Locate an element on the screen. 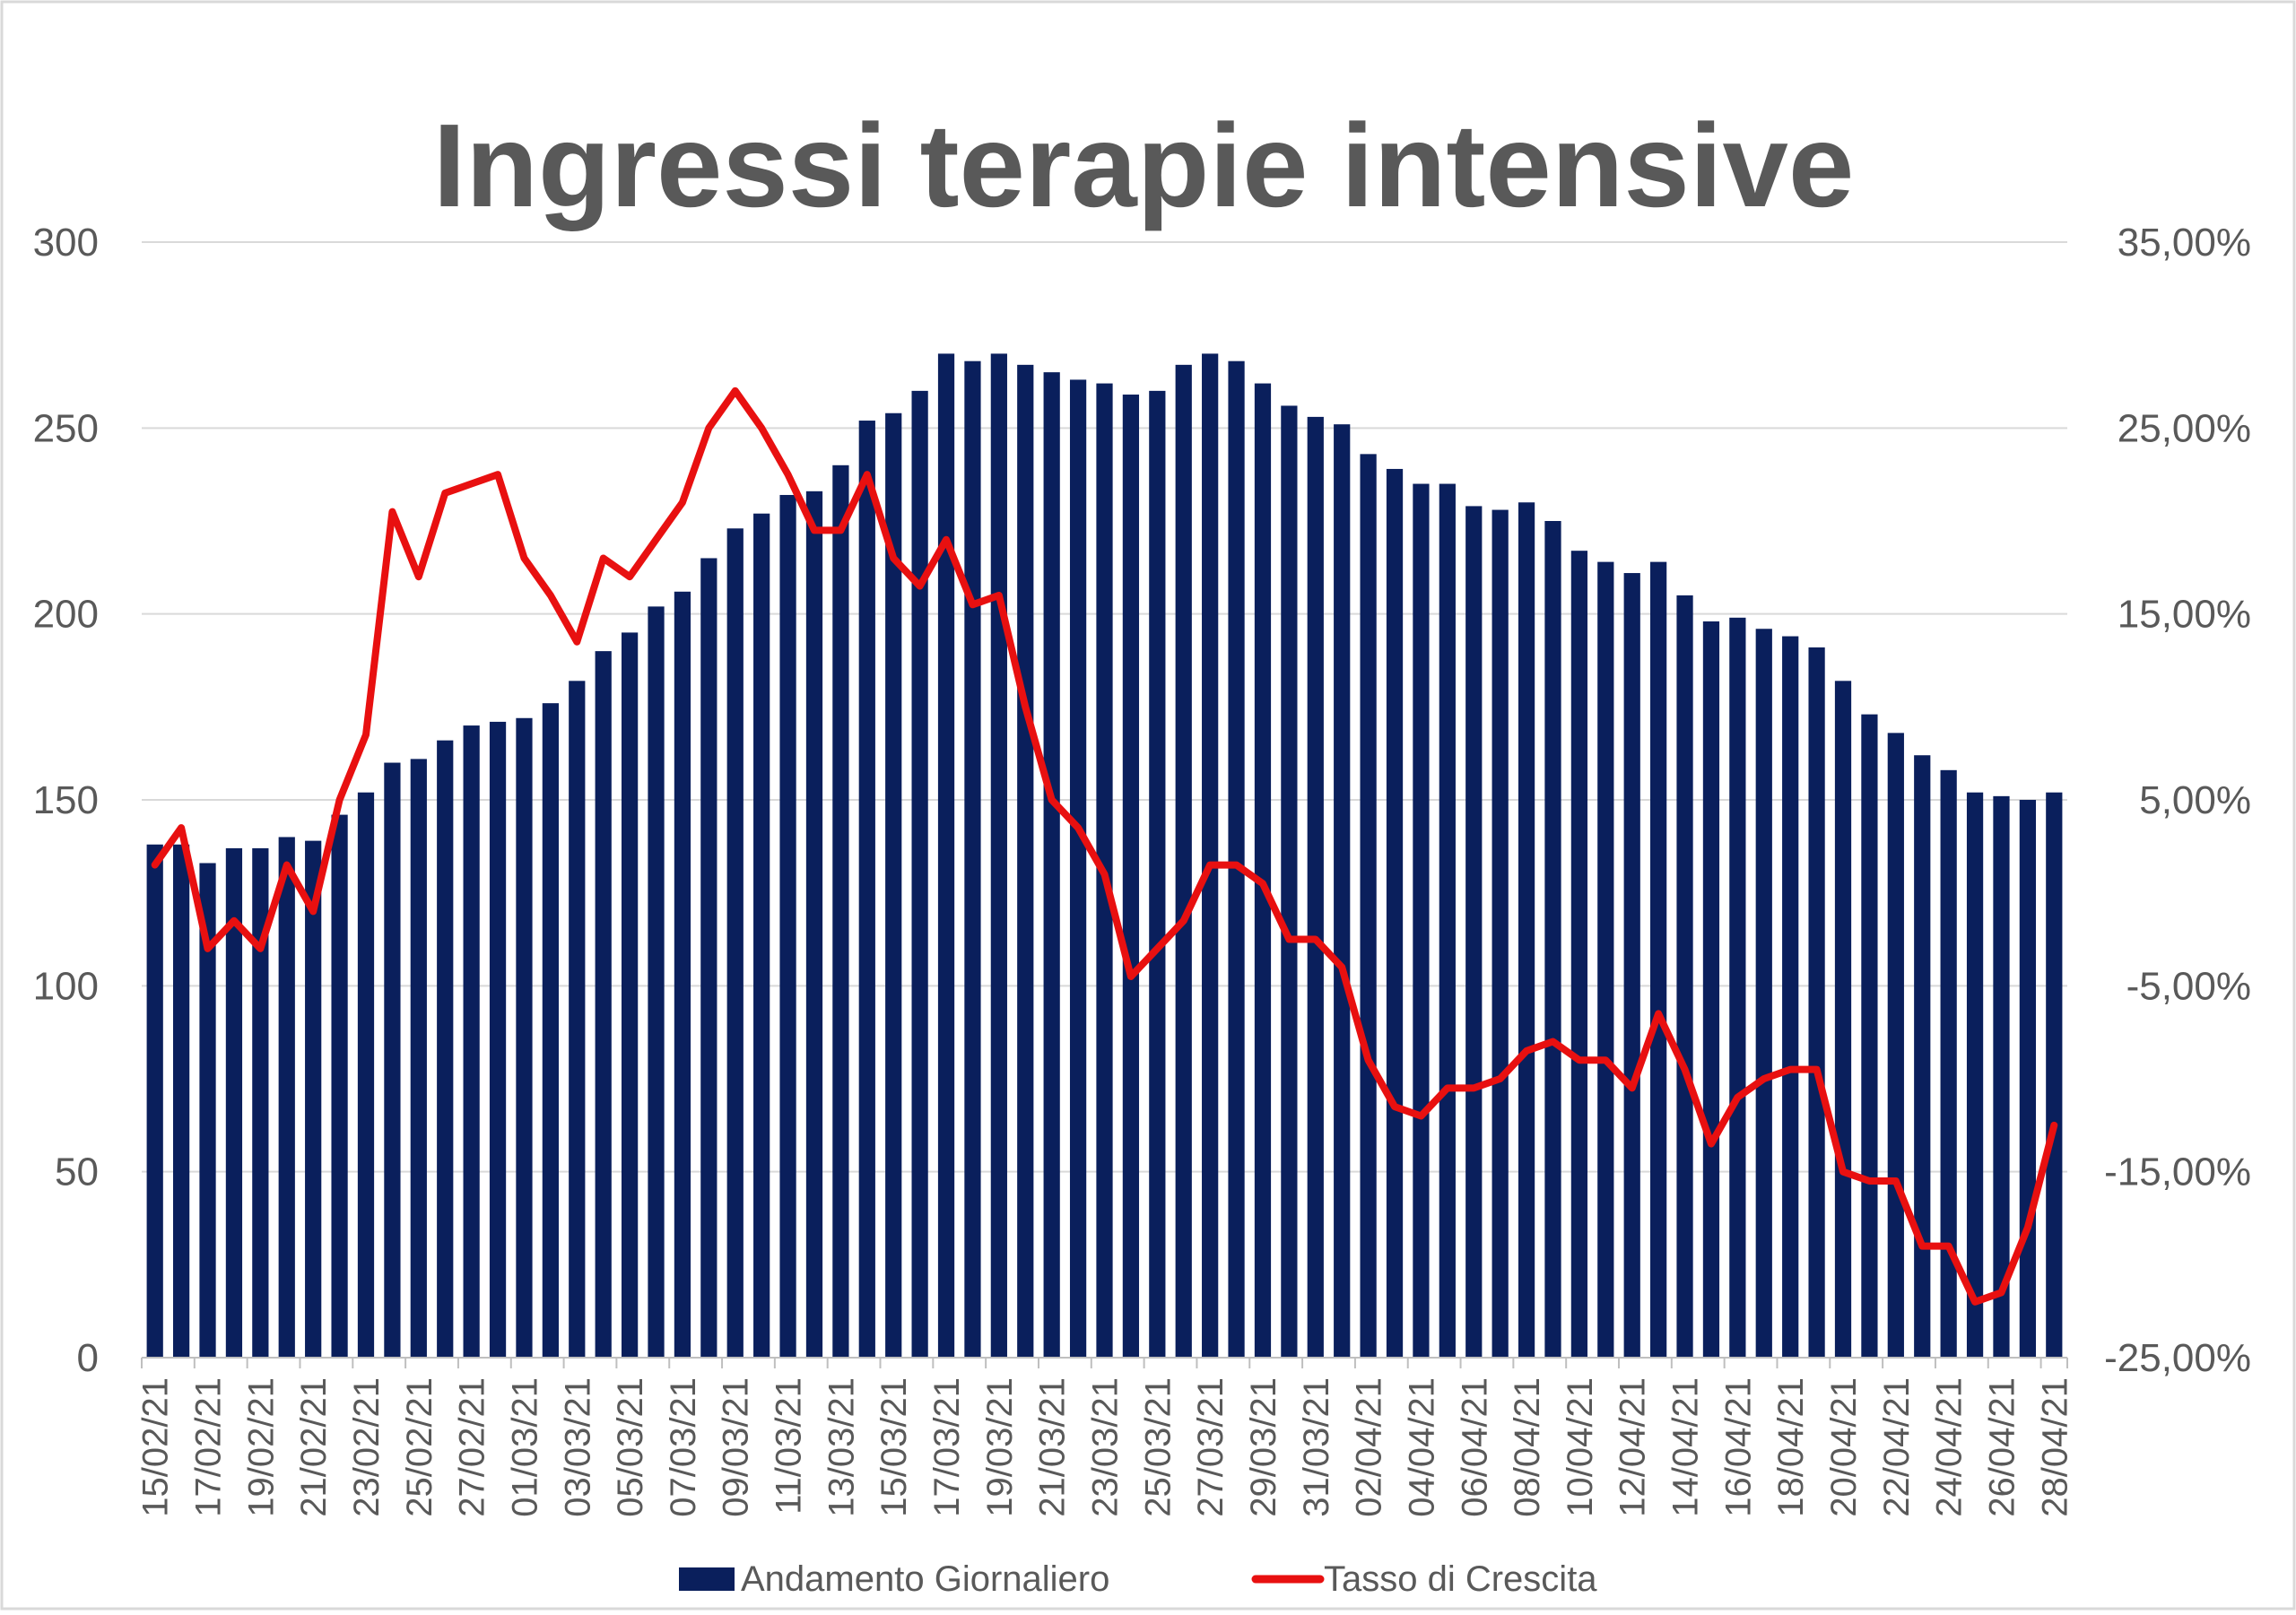  x-tick-label: 28/04/21 is located at coordinates (2054, 1447).